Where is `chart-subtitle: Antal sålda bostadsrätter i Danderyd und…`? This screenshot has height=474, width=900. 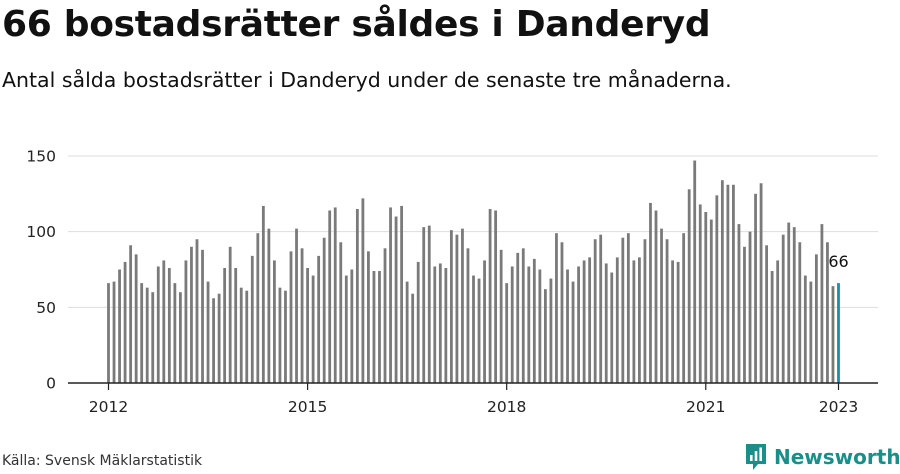 chart-subtitle: Antal sålda bostadsrätter i Danderyd und… is located at coordinates (367, 80).